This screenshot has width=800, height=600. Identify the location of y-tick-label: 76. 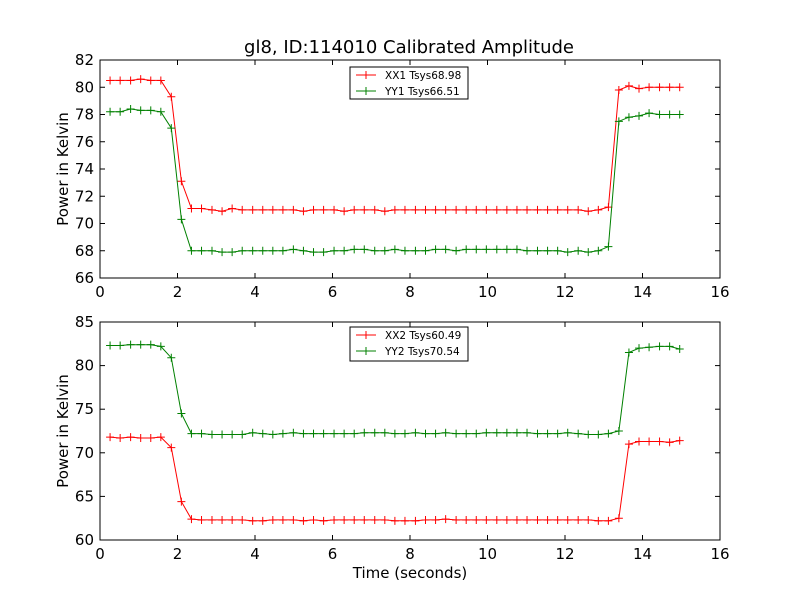
(84, 142).